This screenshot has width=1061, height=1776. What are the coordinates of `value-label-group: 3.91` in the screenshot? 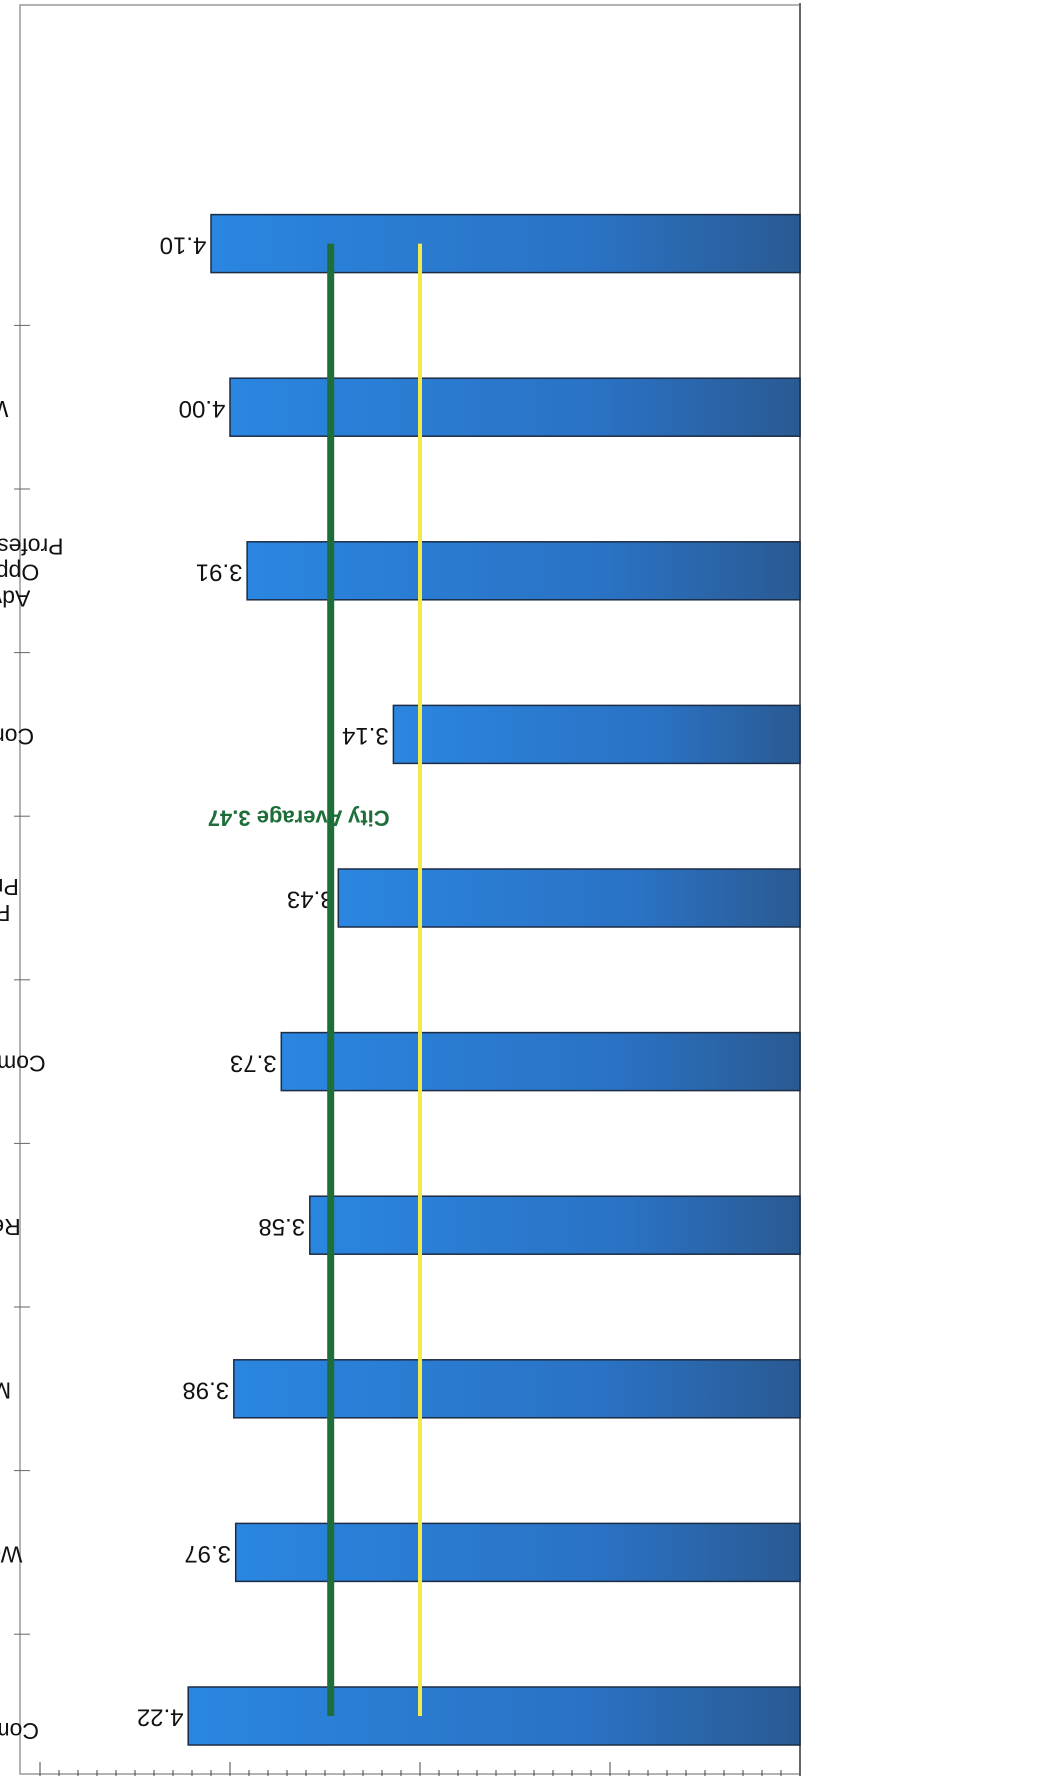 It's located at (219, 571).